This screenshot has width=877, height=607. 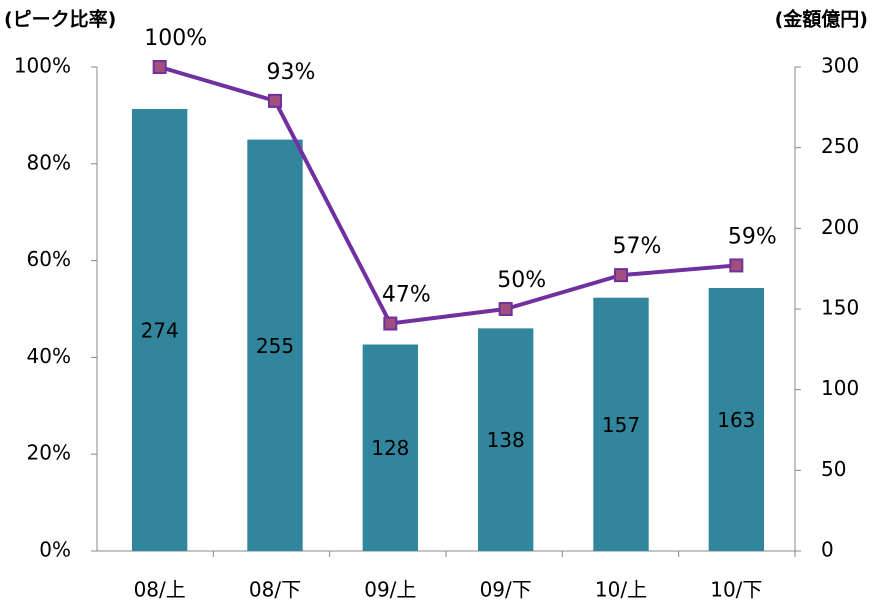 What do you see at coordinates (406, 295) in the screenshot?
I see `line-value-label: 47%` at bounding box center [406, 295].